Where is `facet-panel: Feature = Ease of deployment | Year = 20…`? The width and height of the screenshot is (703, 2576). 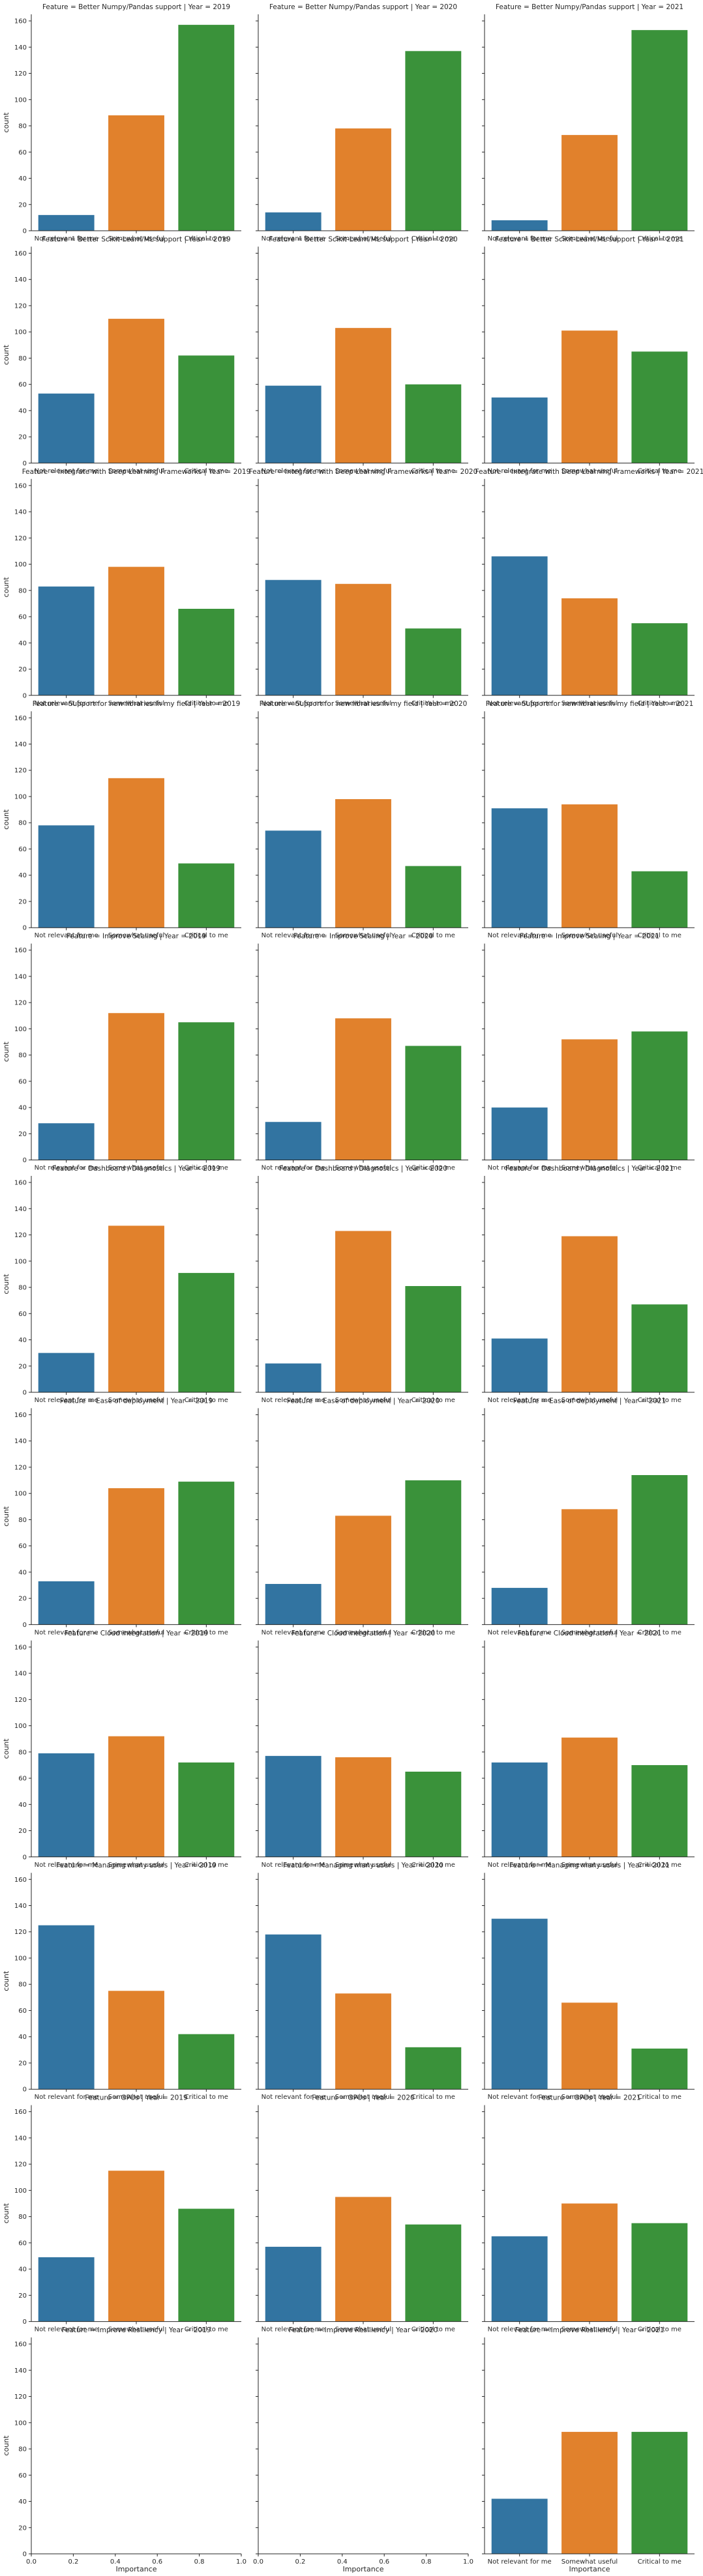
facet-panel: Feature = Ease of deployment | Year = 20… is located at coordinates (362, 1516).